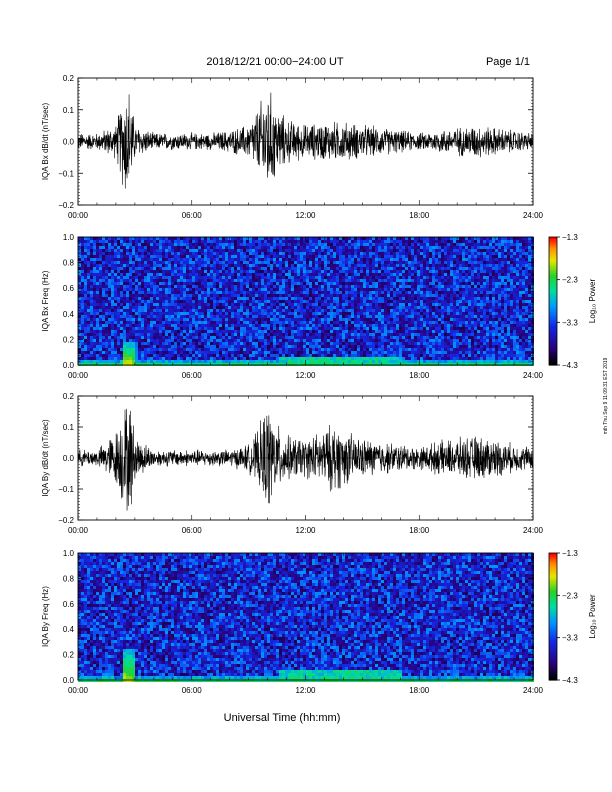  Describe the element at coordinates (66, 173) in the screenshot. I see `y-tick-label: −0.1` at that location.